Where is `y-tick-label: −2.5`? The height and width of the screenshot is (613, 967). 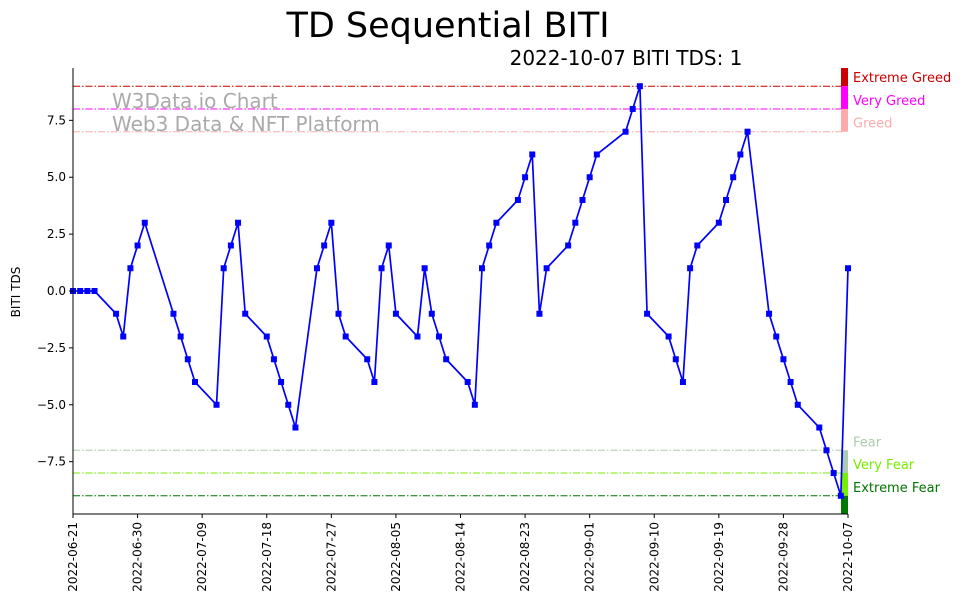 y-tick-label: −2.5 is located at coordinates (51, 348).